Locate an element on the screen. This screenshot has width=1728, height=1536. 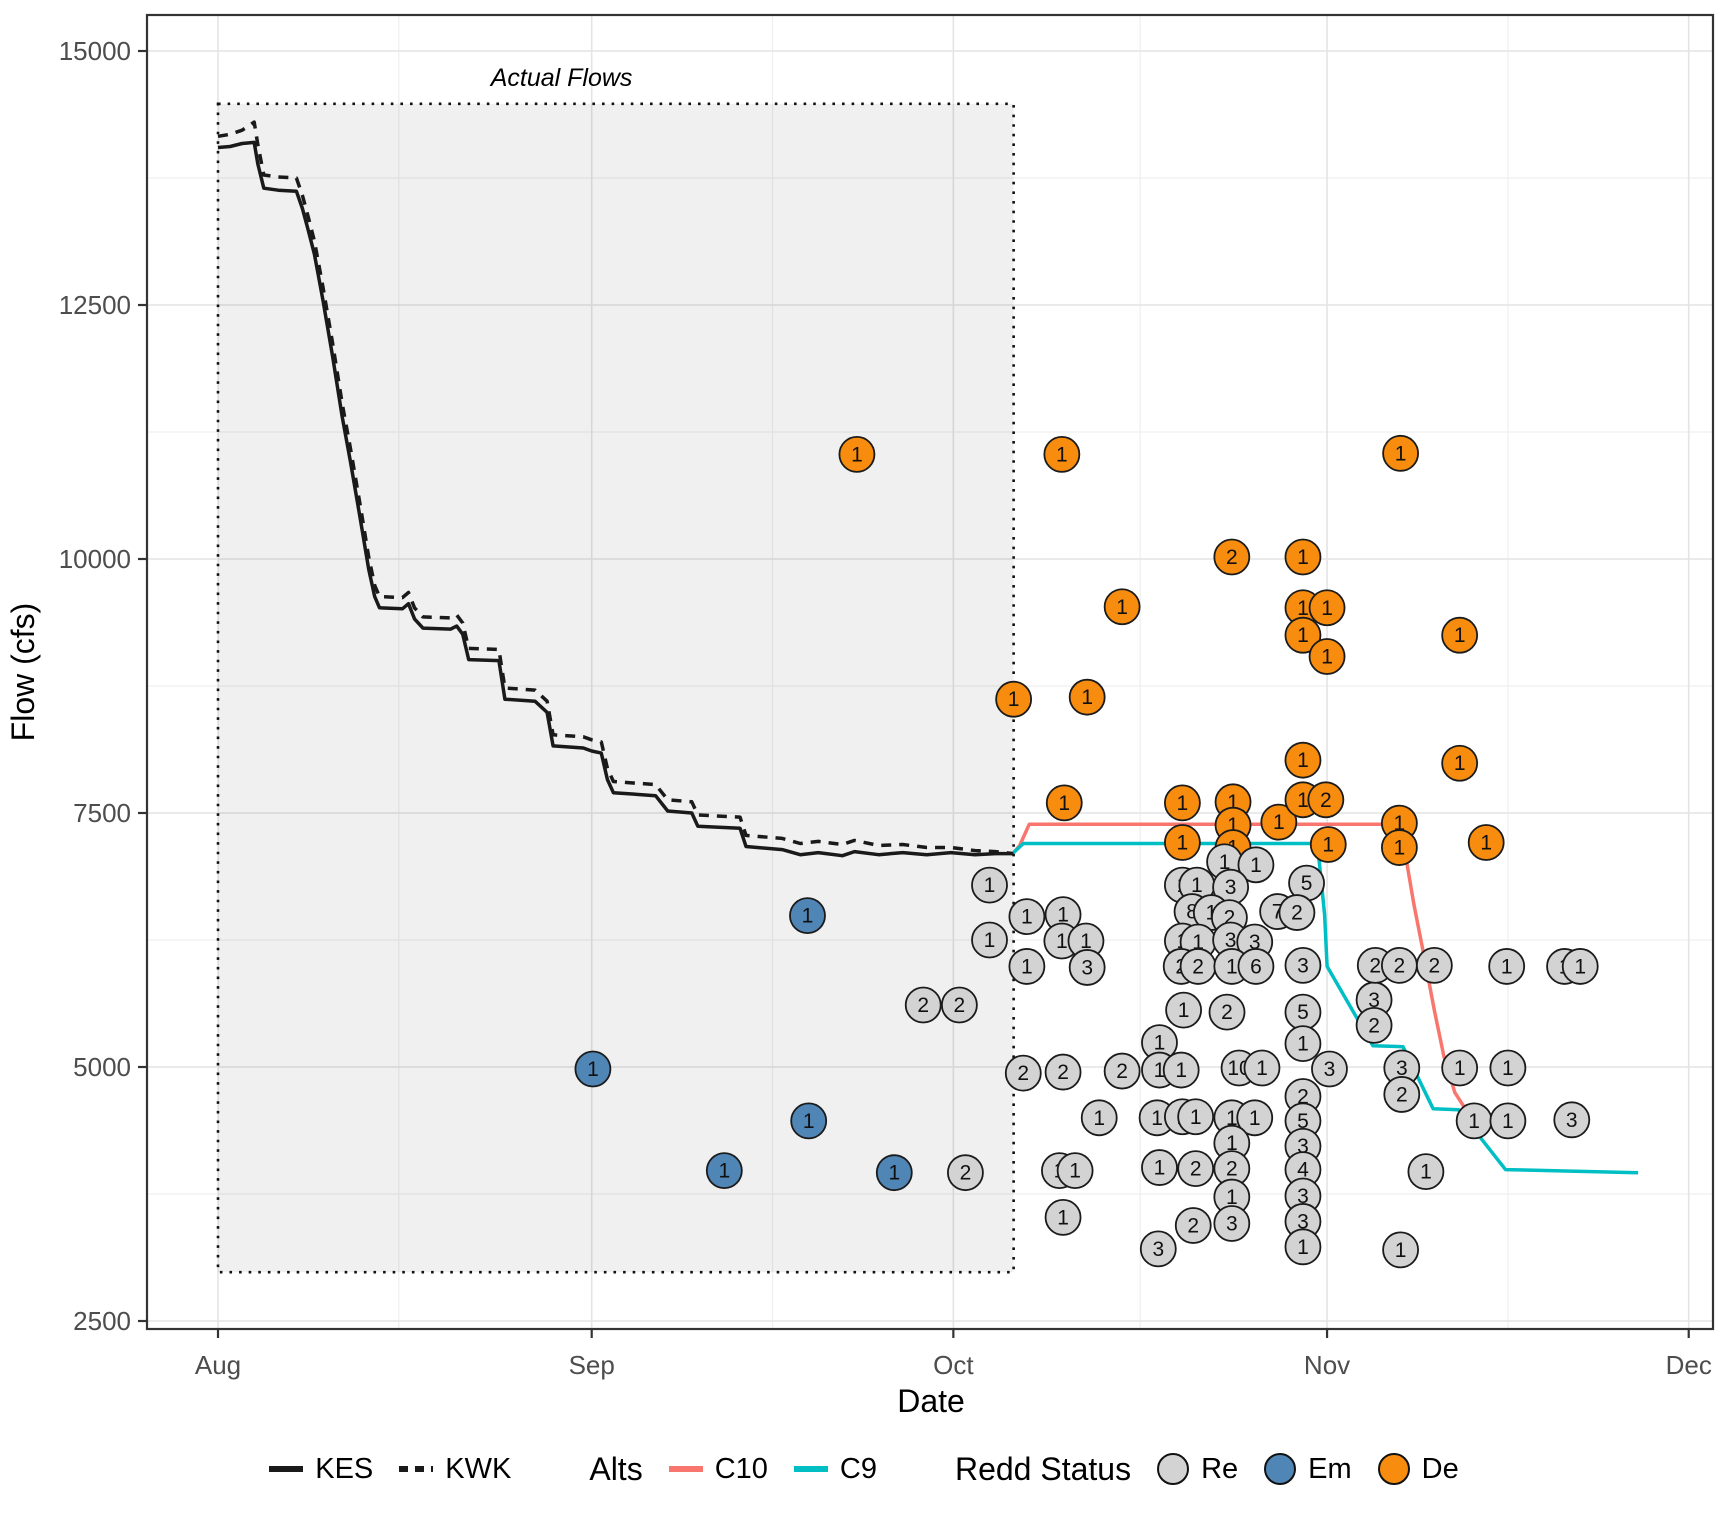
legend-label-de: De is located at coordinates (1440, 1468).